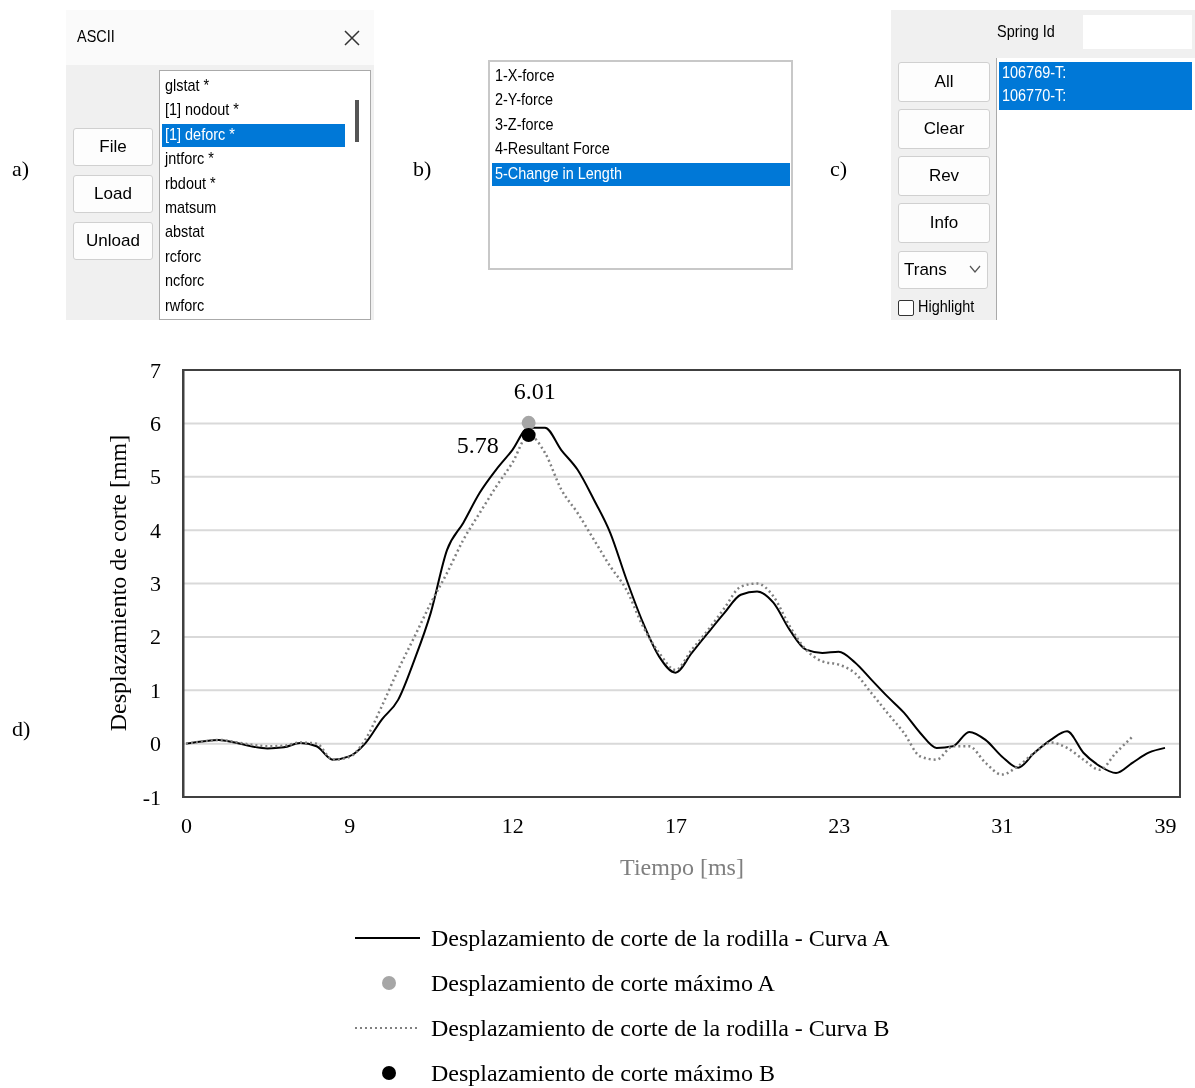 This screenshot has height=1088, width=1195. What do you see at coordinates (422, 169) in the screenshot?
I see `text: b)` at bounding box center [422, 169].